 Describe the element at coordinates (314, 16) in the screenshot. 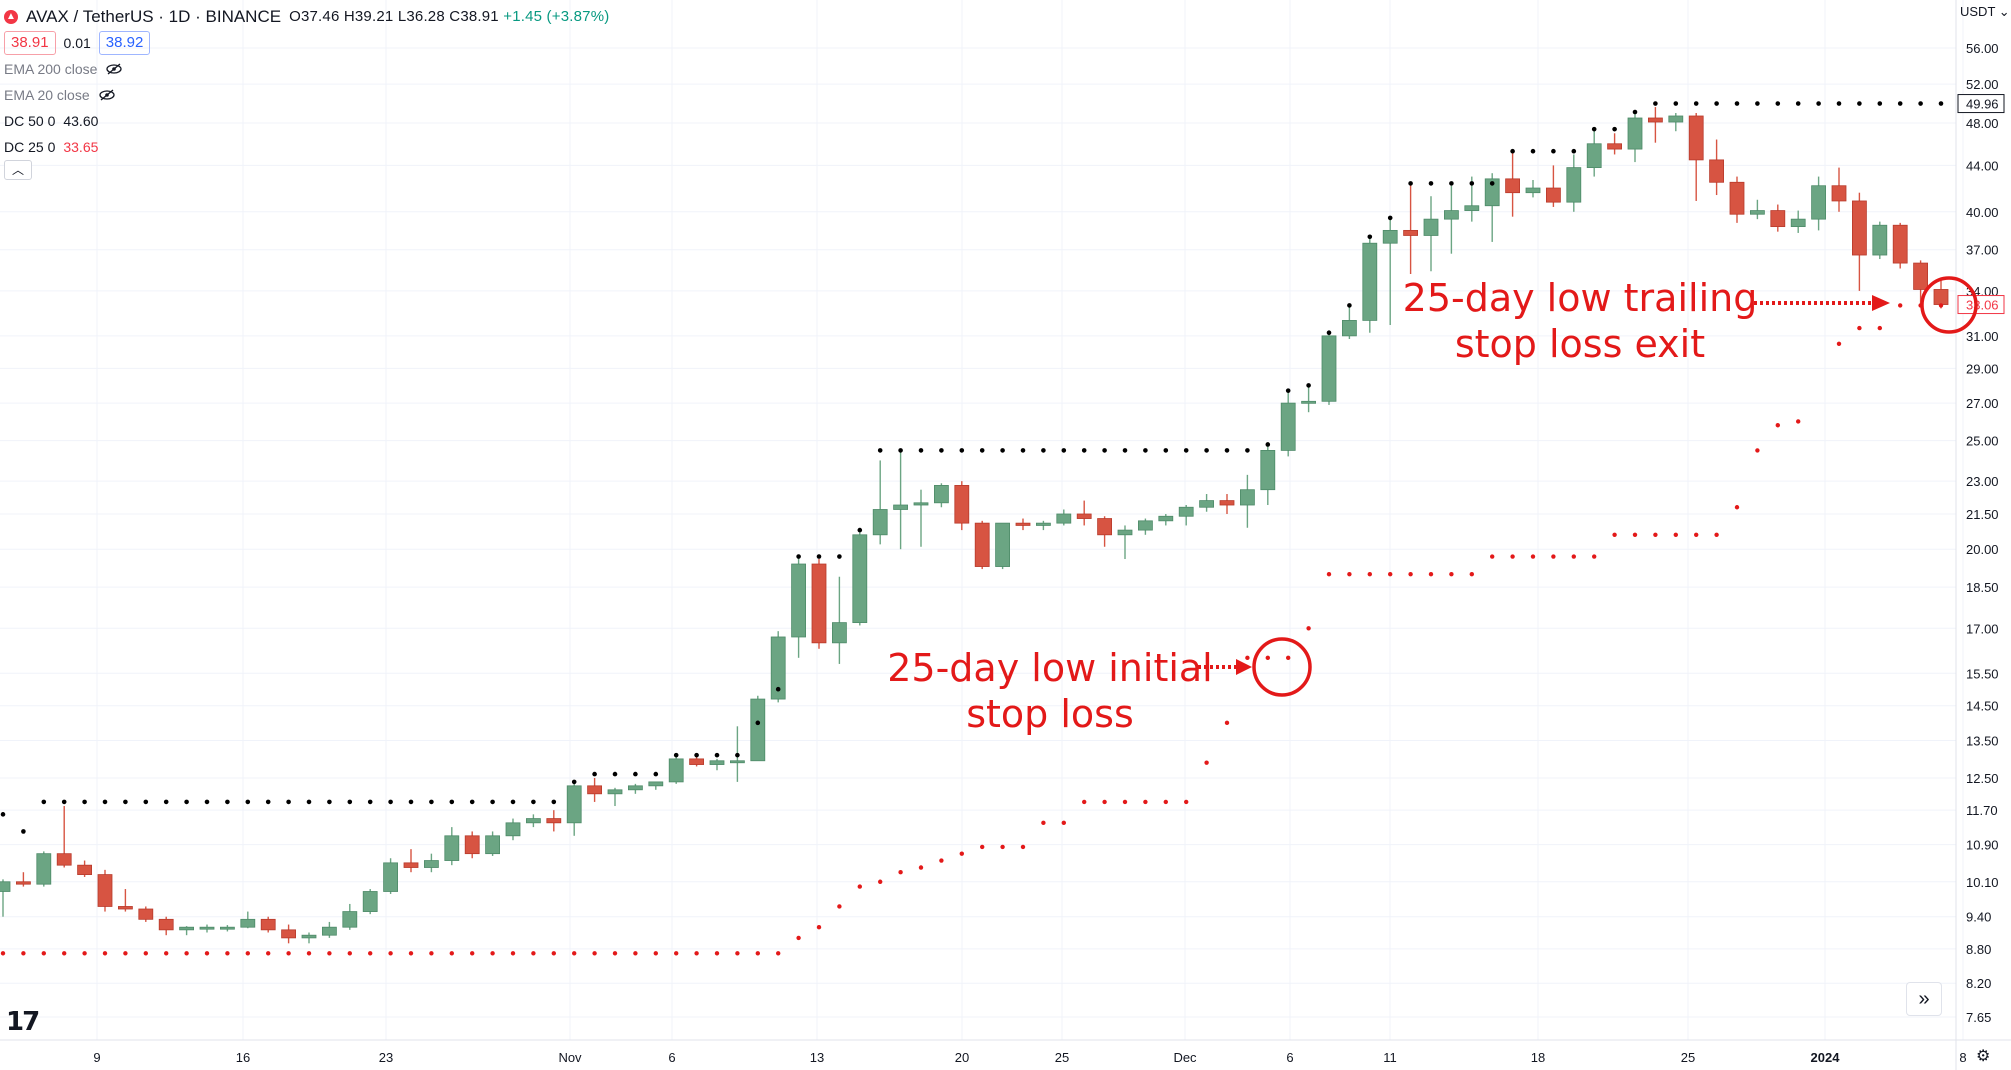

I see `open-value: O37.46` at that location.